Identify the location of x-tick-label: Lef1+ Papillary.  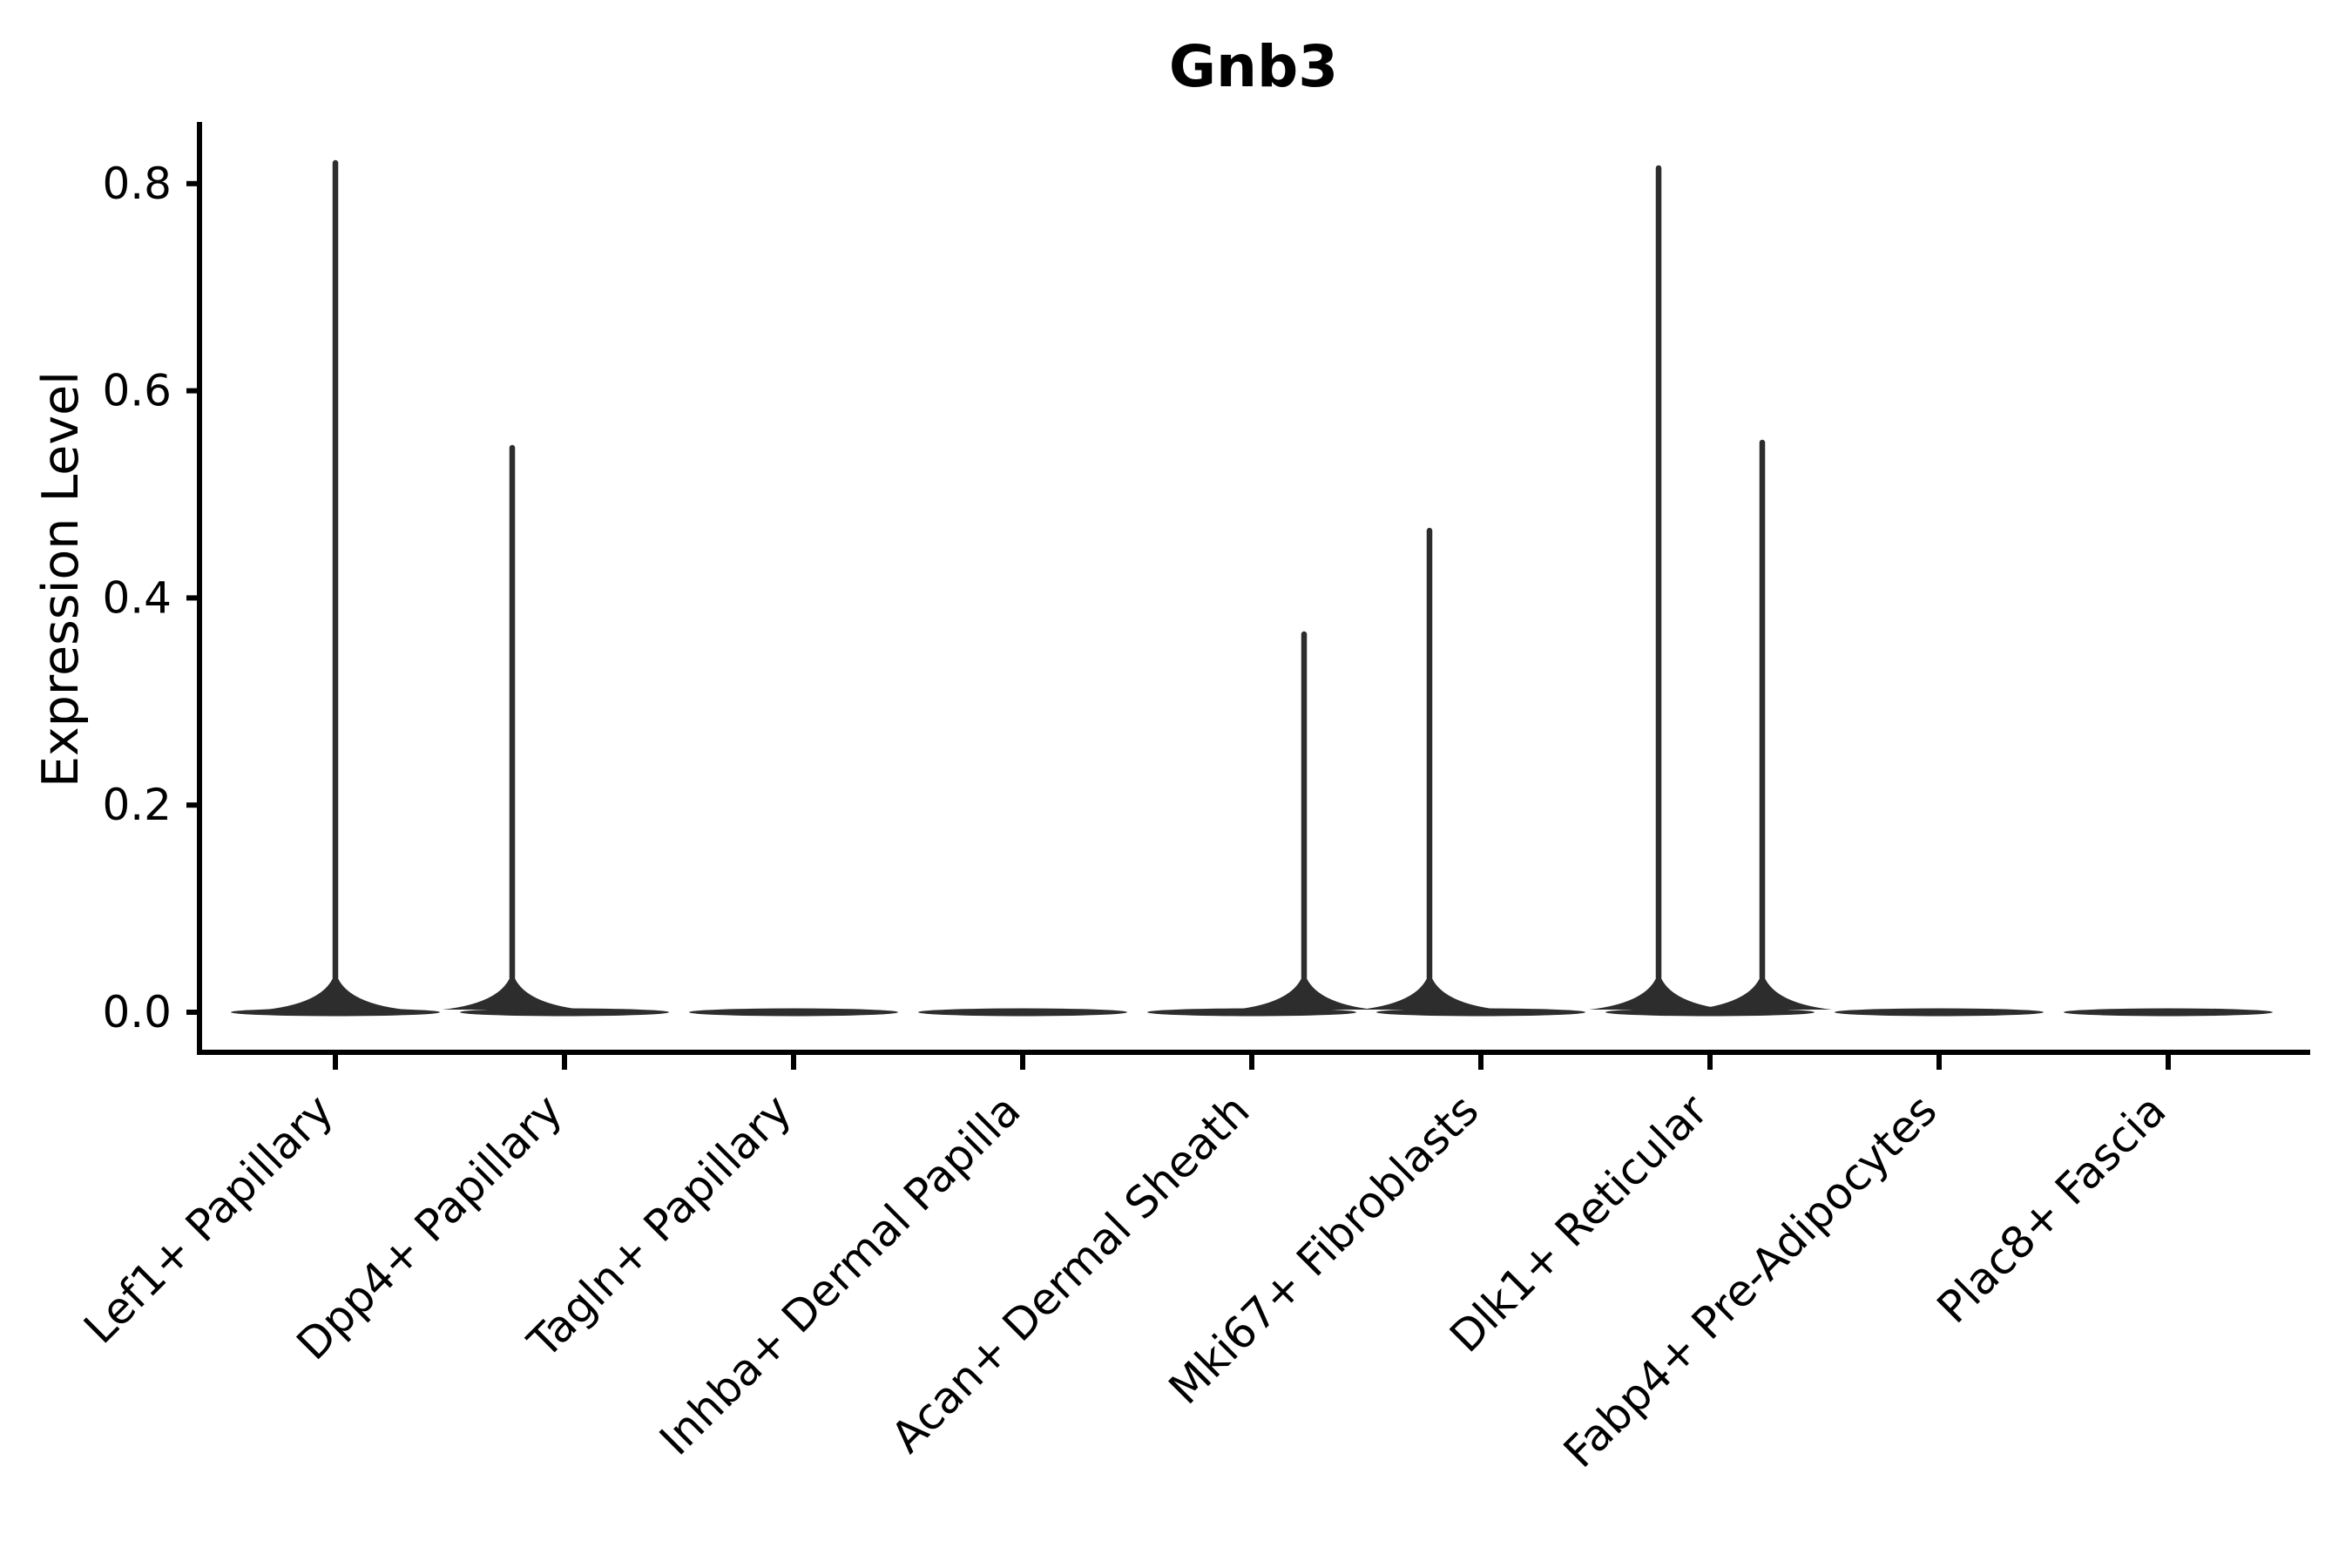
(208, 1219).